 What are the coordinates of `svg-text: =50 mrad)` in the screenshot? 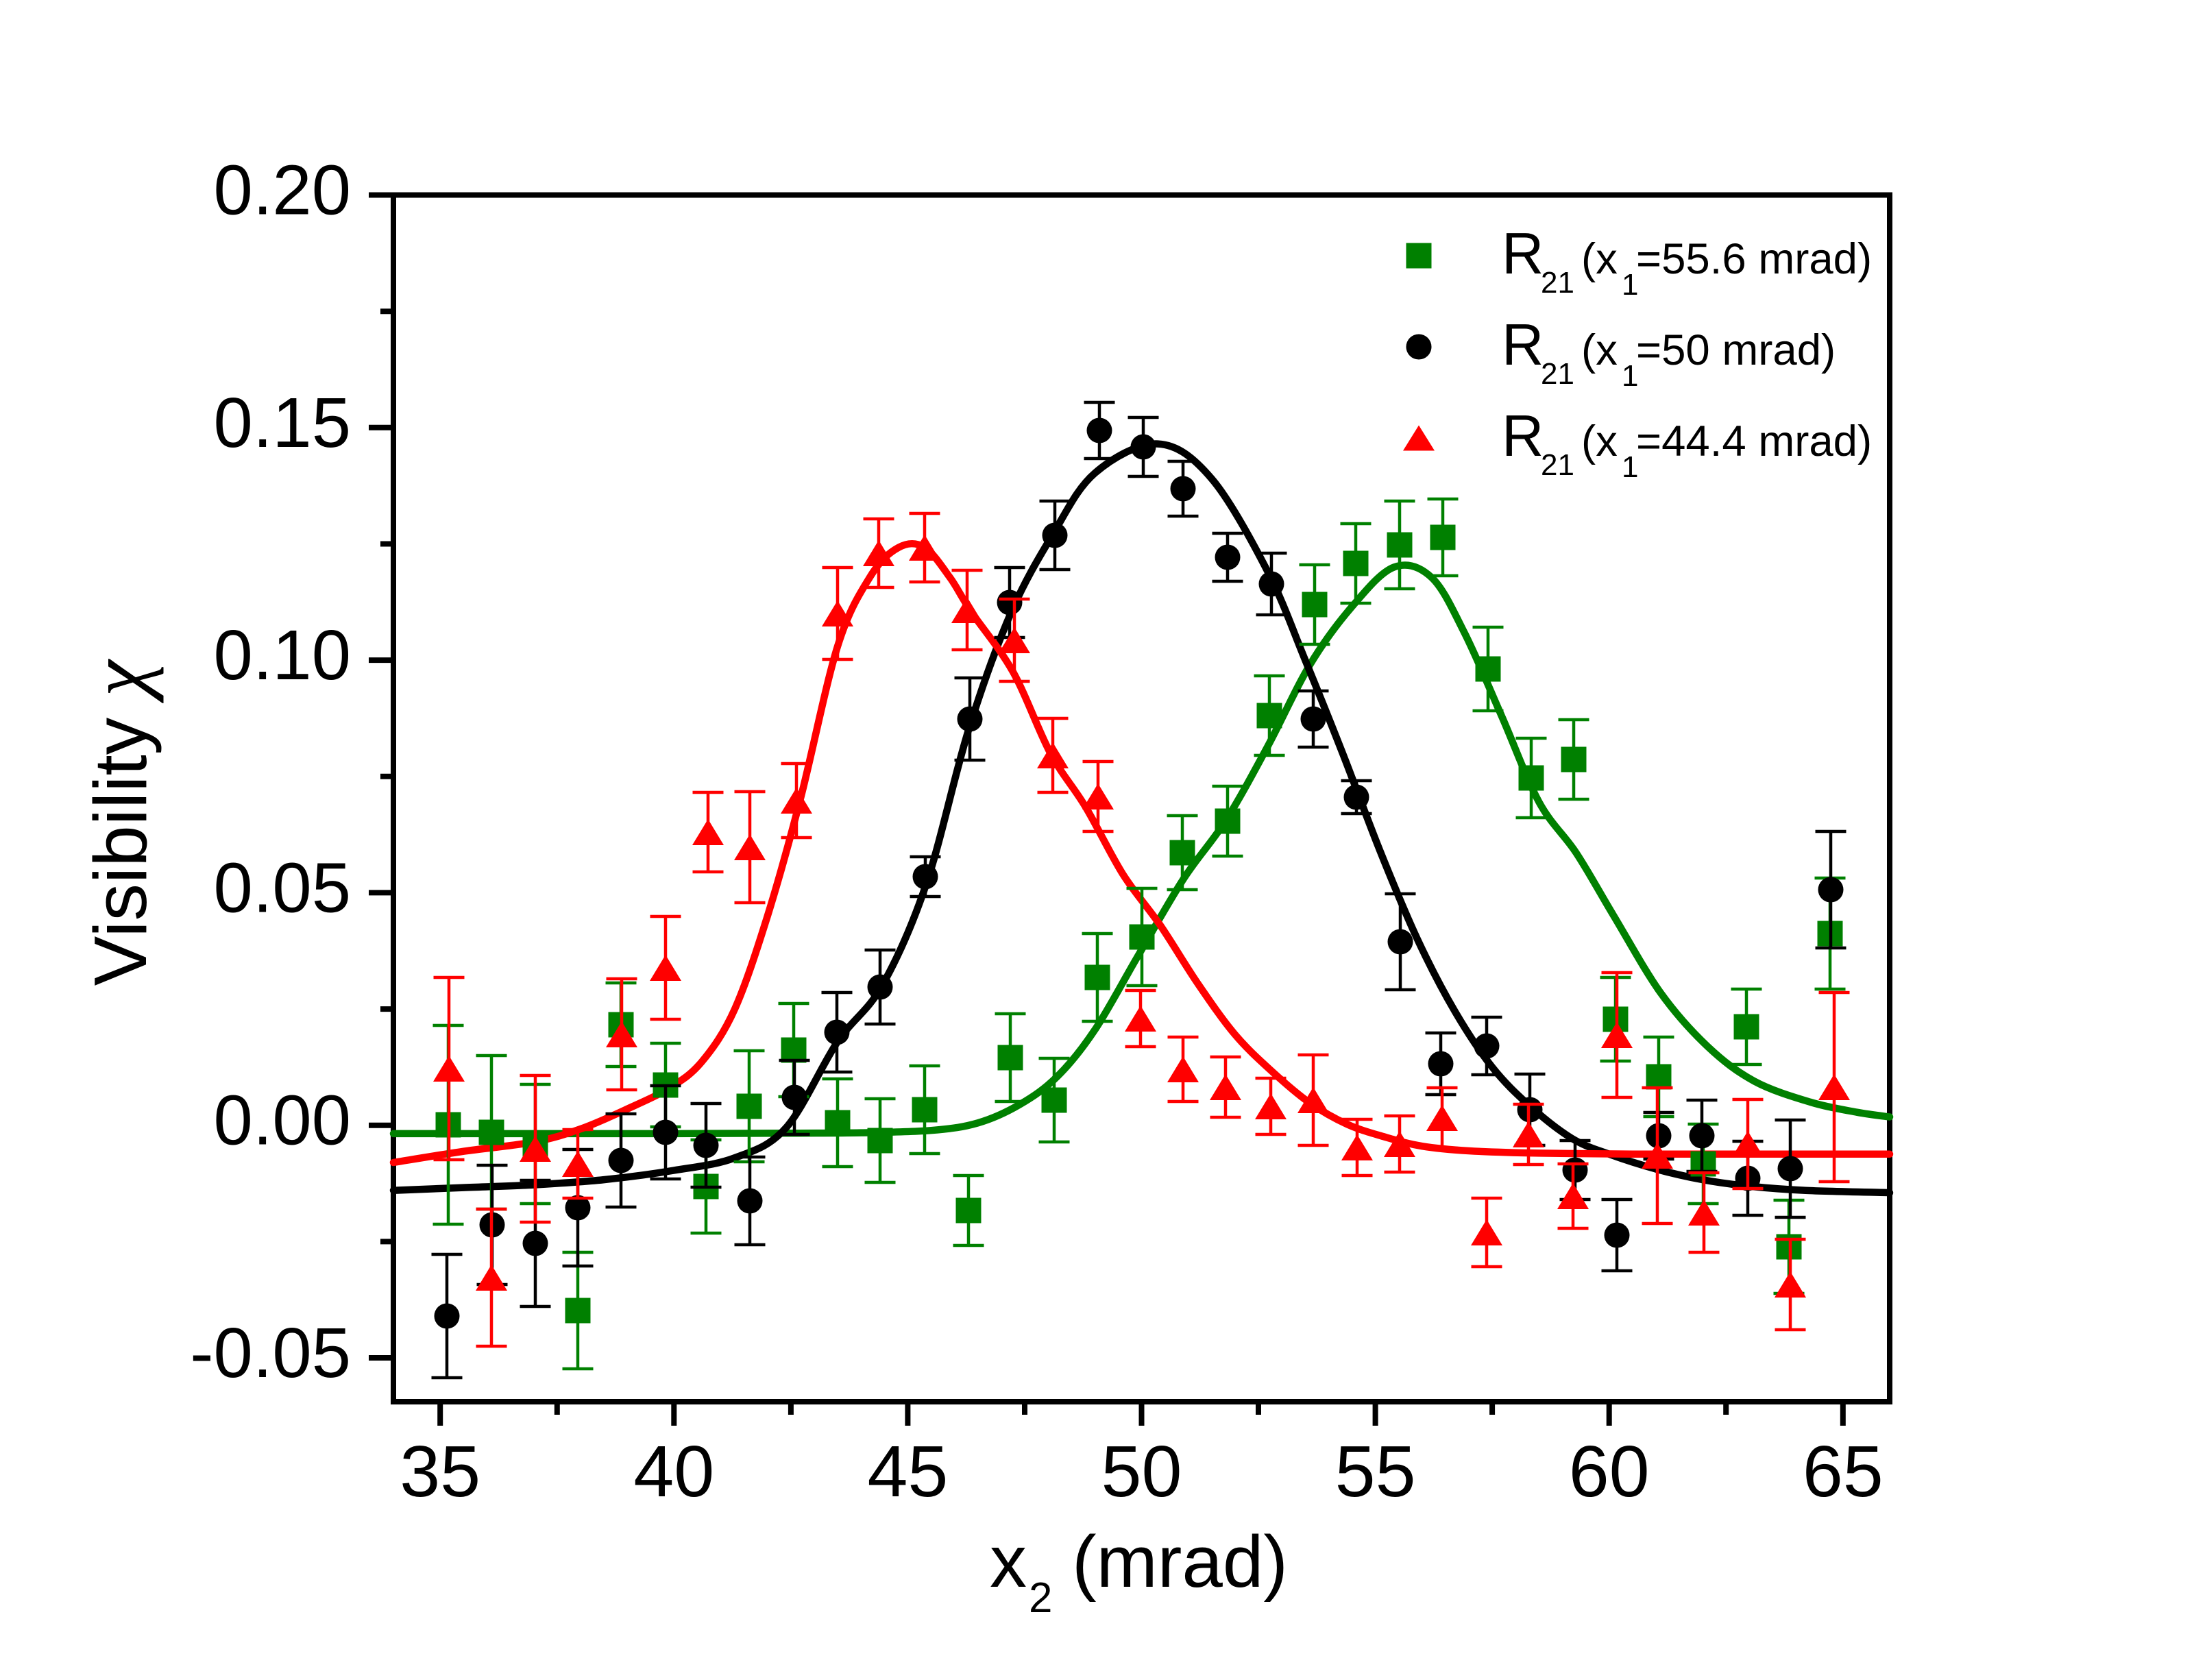 It's located at (1736, 350).